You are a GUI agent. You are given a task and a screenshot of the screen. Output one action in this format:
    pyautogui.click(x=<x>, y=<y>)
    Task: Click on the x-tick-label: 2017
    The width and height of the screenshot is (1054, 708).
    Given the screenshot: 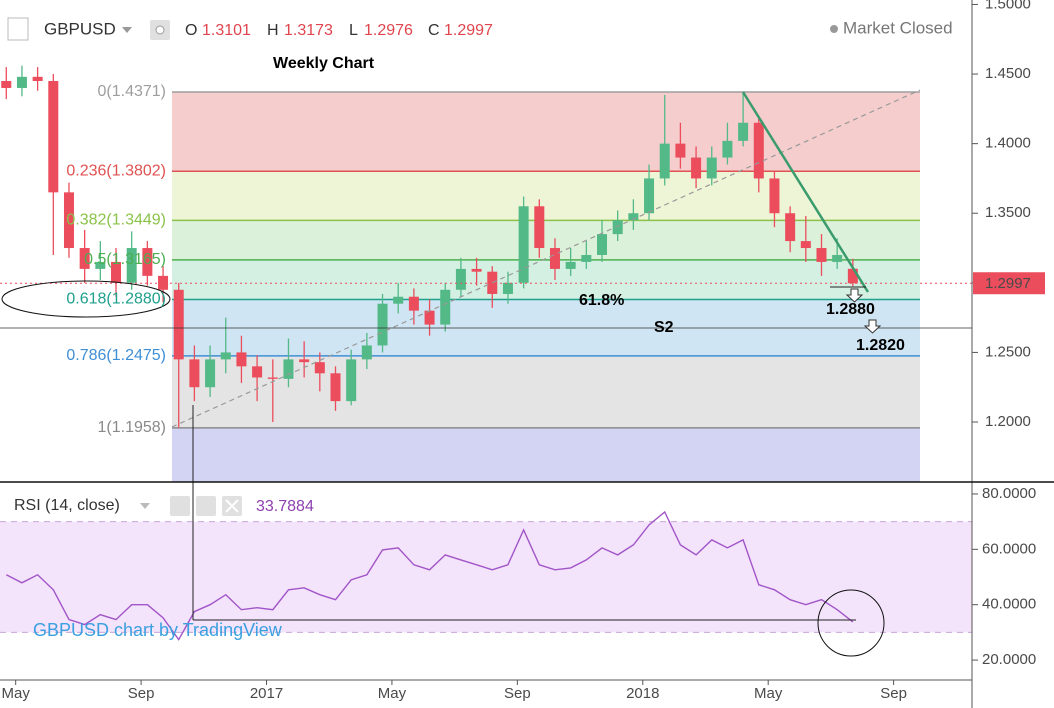 What is the action you would take?
    pyautogui.click(x=266, y=693)
    